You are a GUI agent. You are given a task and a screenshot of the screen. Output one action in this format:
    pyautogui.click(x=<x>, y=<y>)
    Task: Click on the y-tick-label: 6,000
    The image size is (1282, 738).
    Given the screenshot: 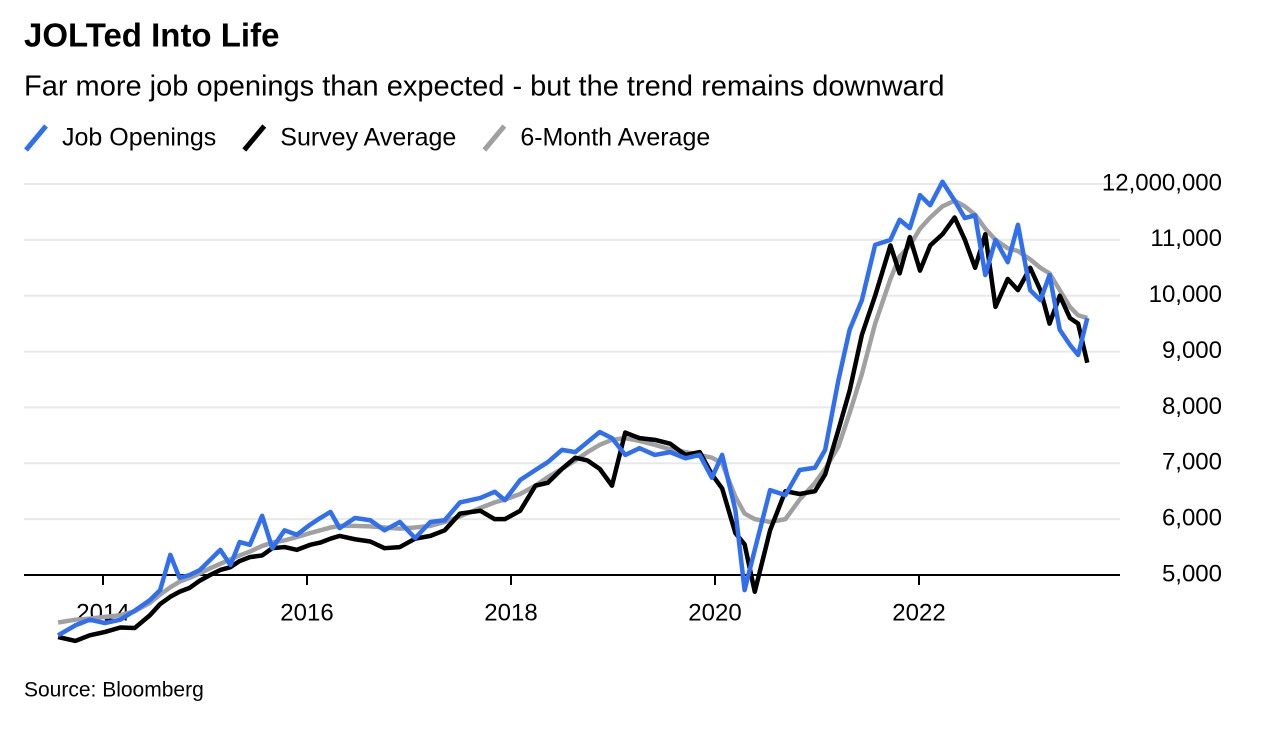 What is the action you would take?
    pyautogui.click(x=1192, y=517)
    